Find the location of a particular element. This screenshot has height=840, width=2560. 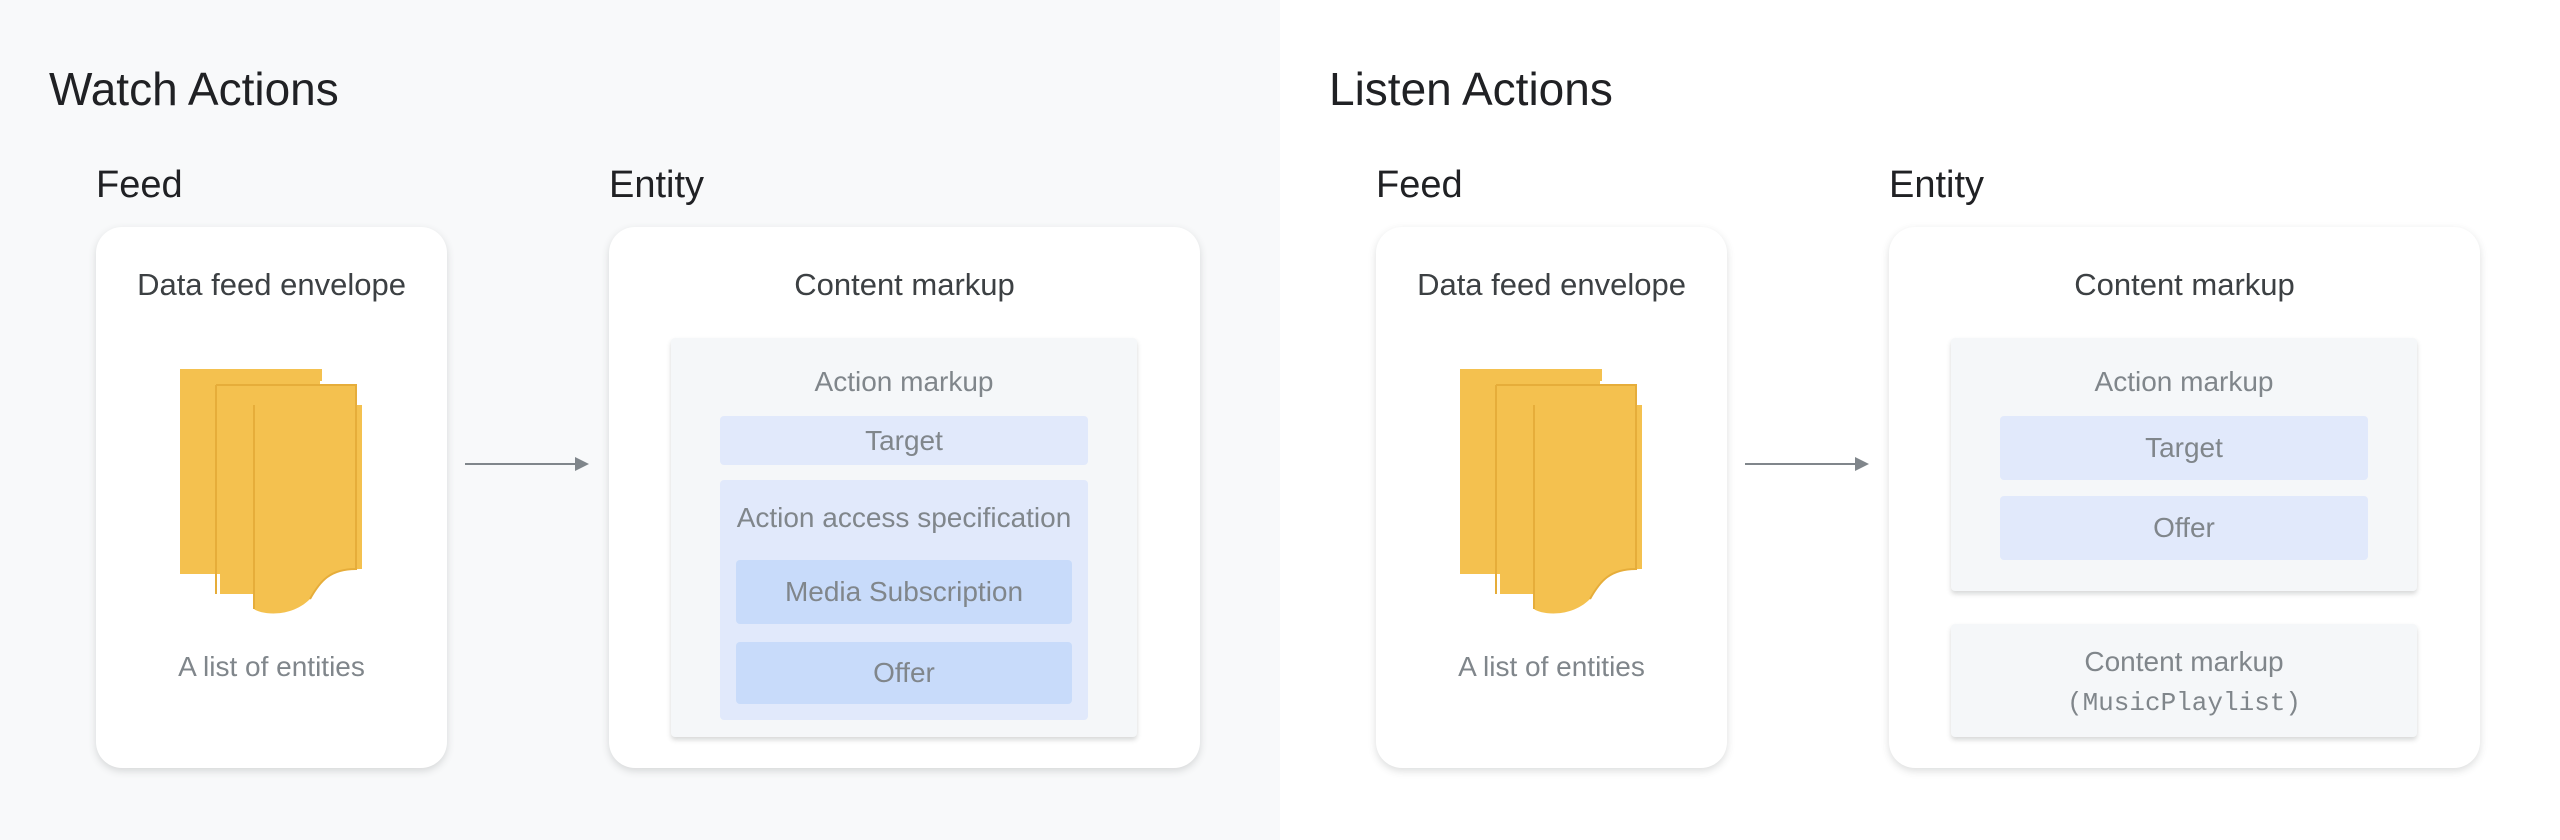

action-markup-box: Action markup Target Offer is located at coordinates (2184, 464).